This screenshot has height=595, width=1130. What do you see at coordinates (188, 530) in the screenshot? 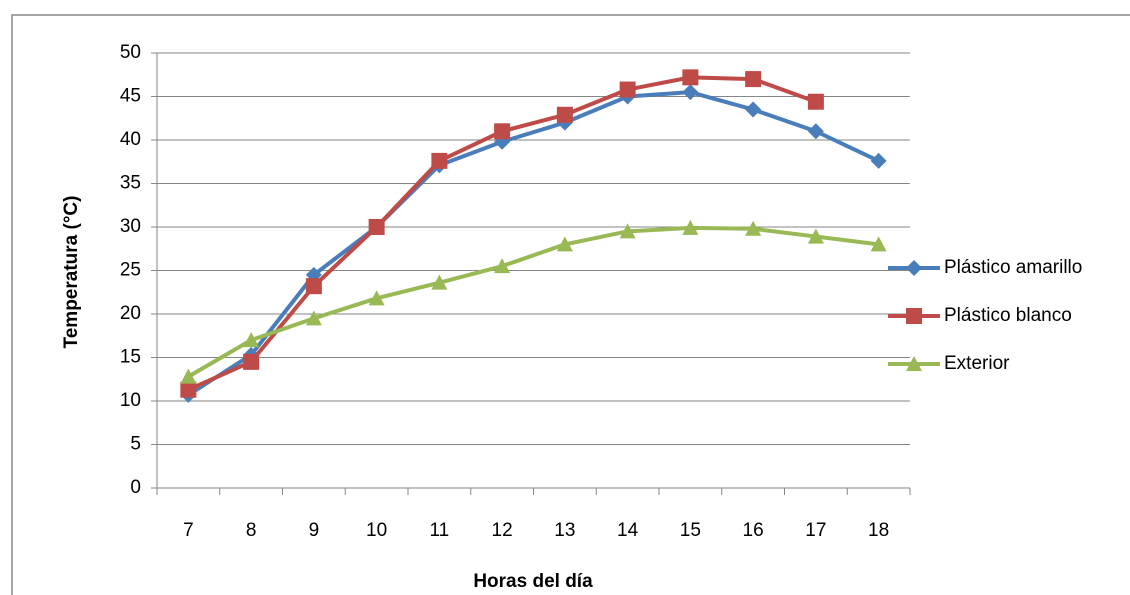
I see `x-tick-label: 7` at bounding box center [188, 530].